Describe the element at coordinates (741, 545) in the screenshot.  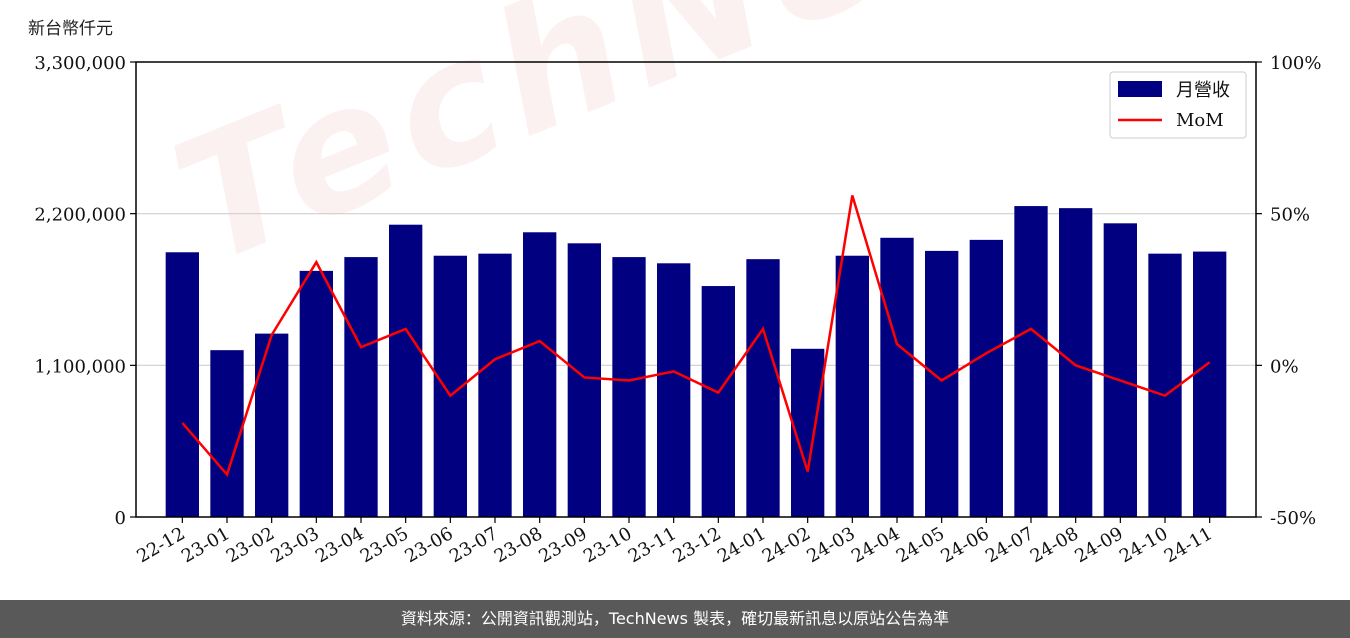
I see `x-tick-label: 24-01` at that location.